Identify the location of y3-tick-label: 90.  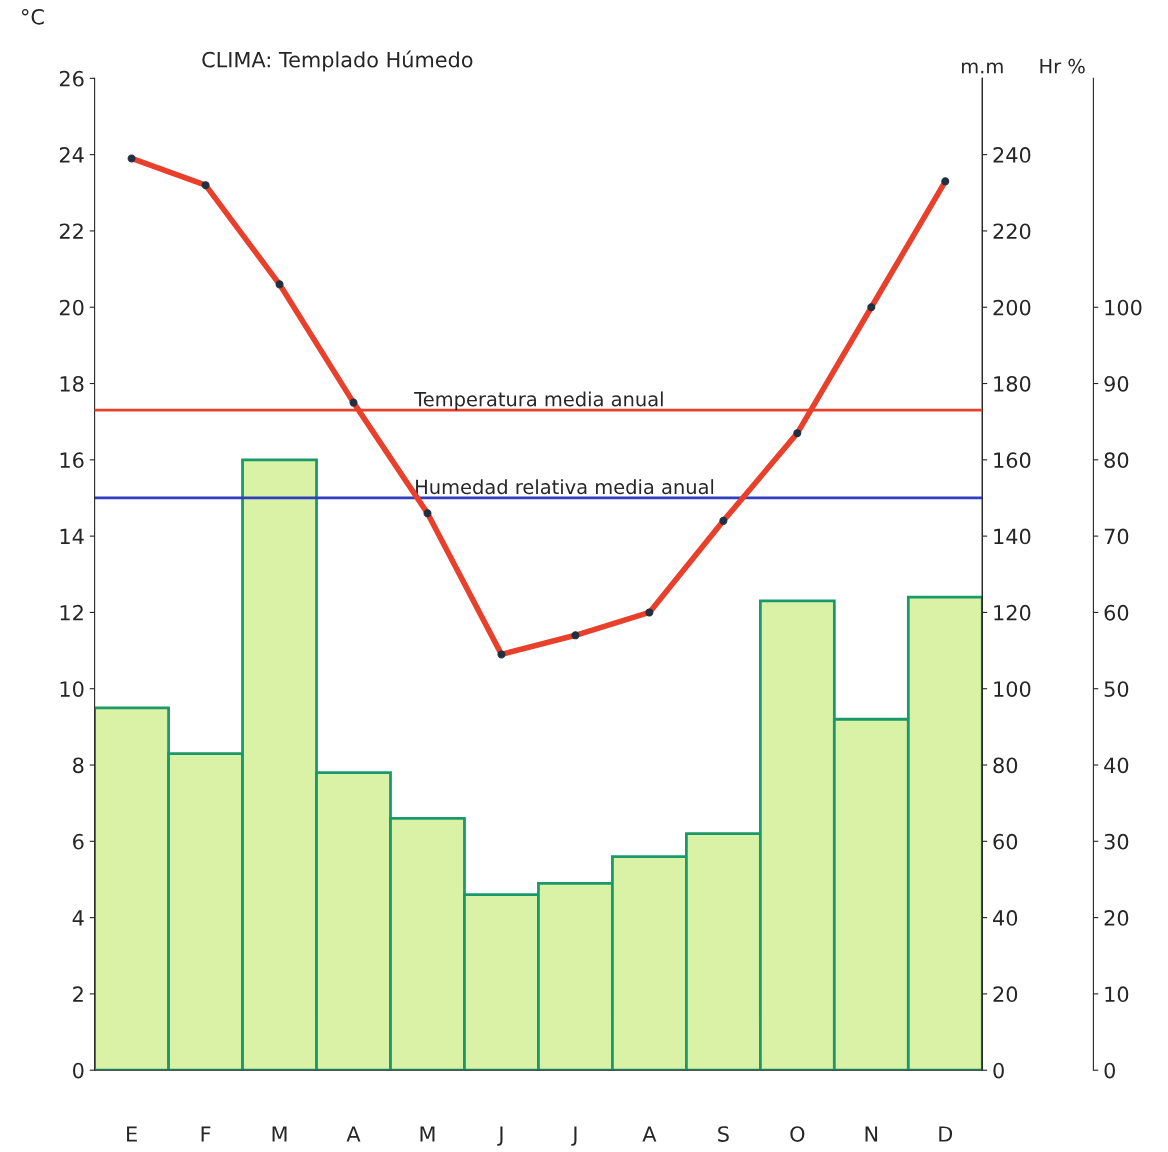
(1116, 383).